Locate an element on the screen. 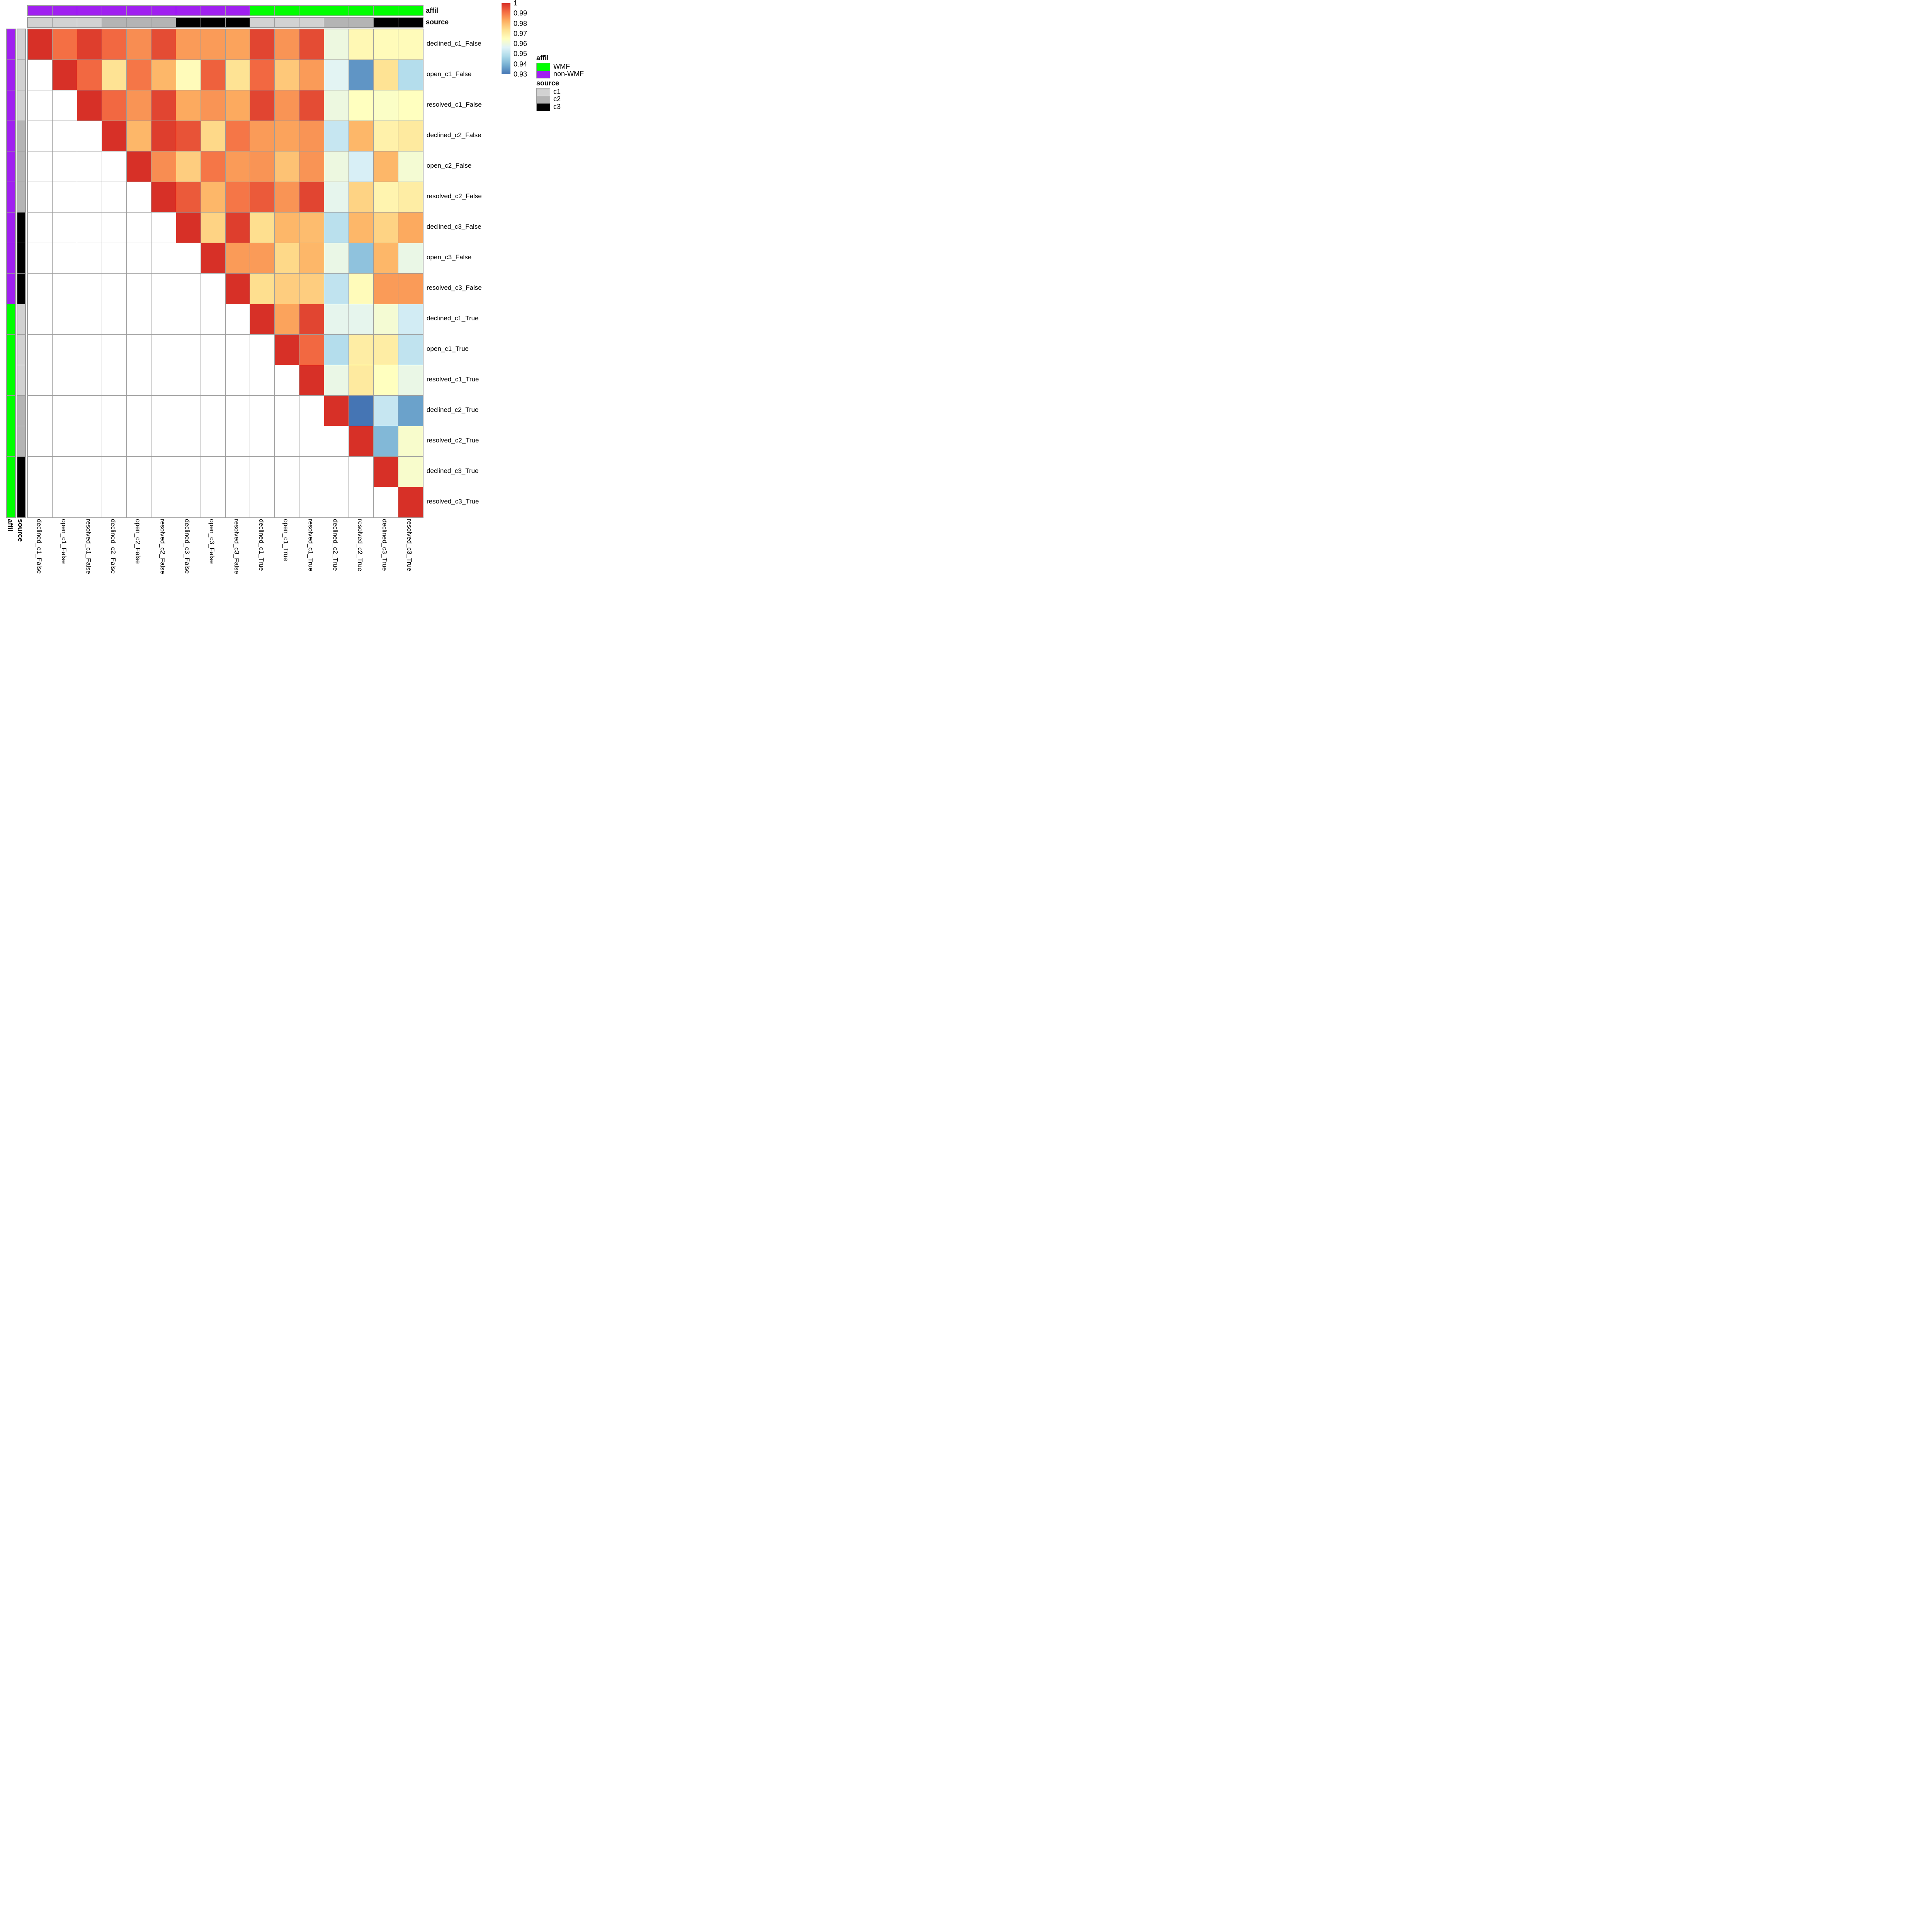 The width and height of the screenshot is (1932, 1932). source-legend-swatch is located at coordinates (543, 108).